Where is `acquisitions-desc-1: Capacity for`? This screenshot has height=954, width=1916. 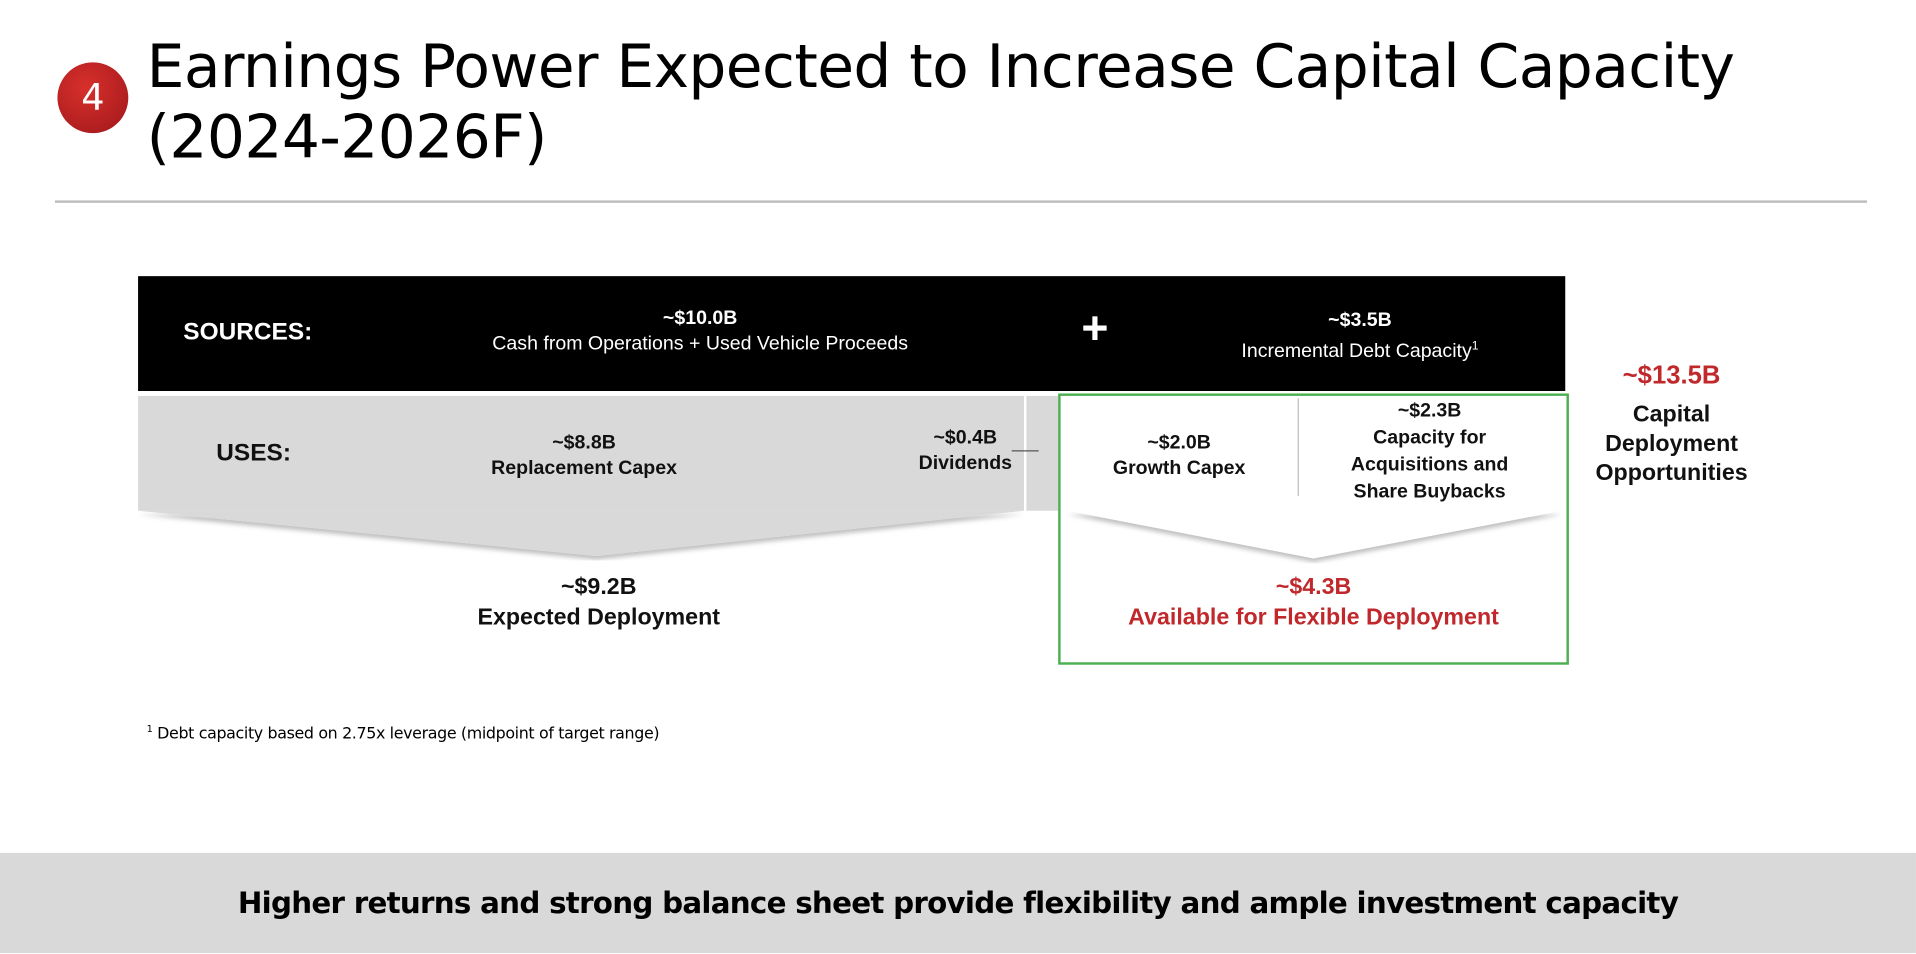
acquisitions-desc-1: Capacity for is located at coordinates (1430, 438).